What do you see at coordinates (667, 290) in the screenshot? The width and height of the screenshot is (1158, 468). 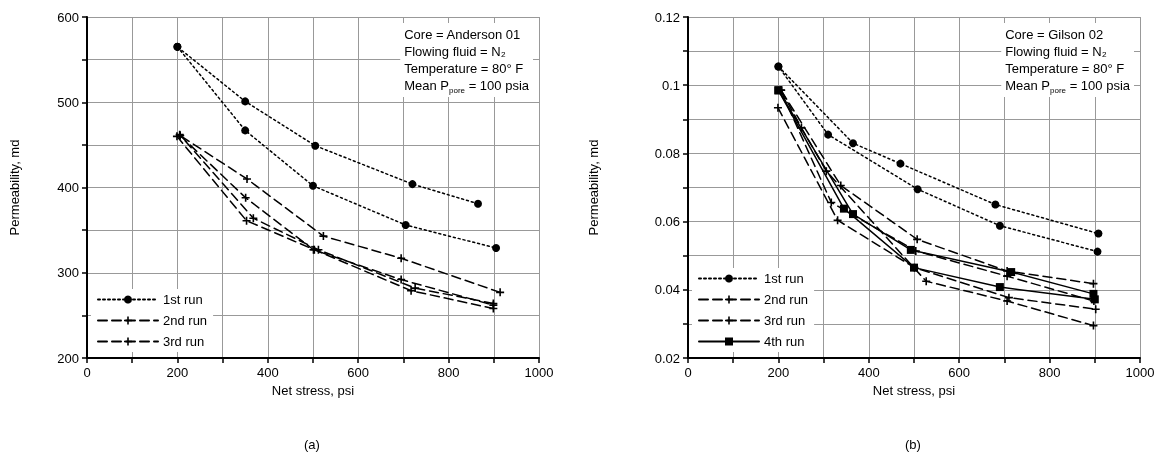 I see `y-tick-label: 0.04` at bounding box center [667, 290].